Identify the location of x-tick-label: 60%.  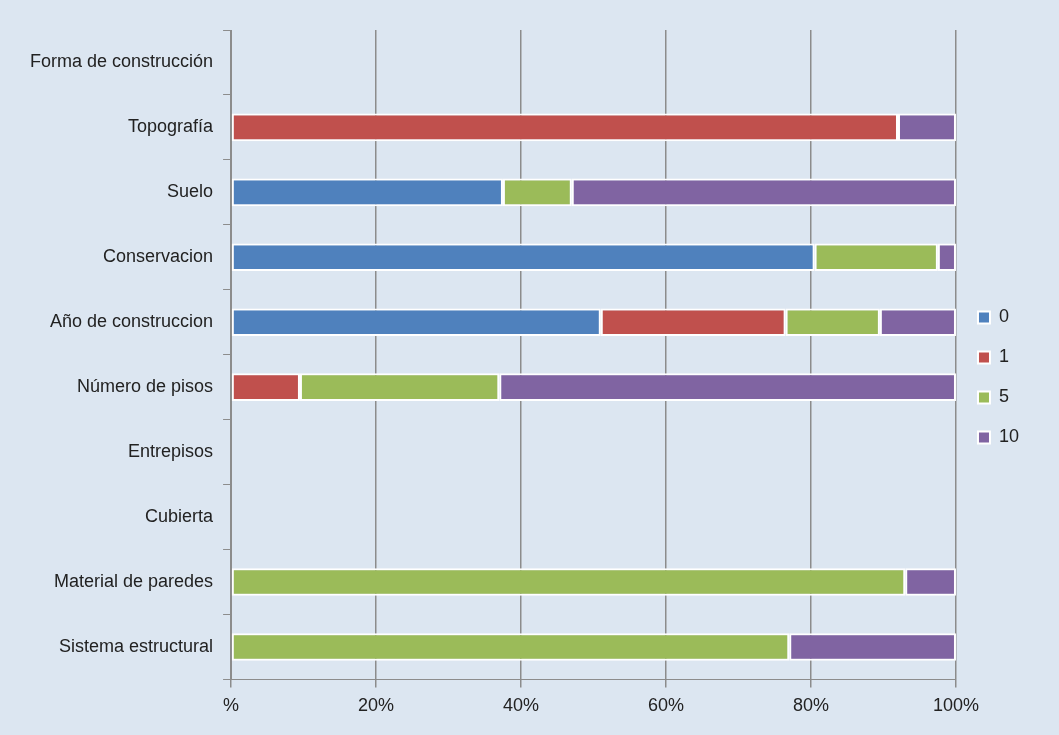
(666, 705).